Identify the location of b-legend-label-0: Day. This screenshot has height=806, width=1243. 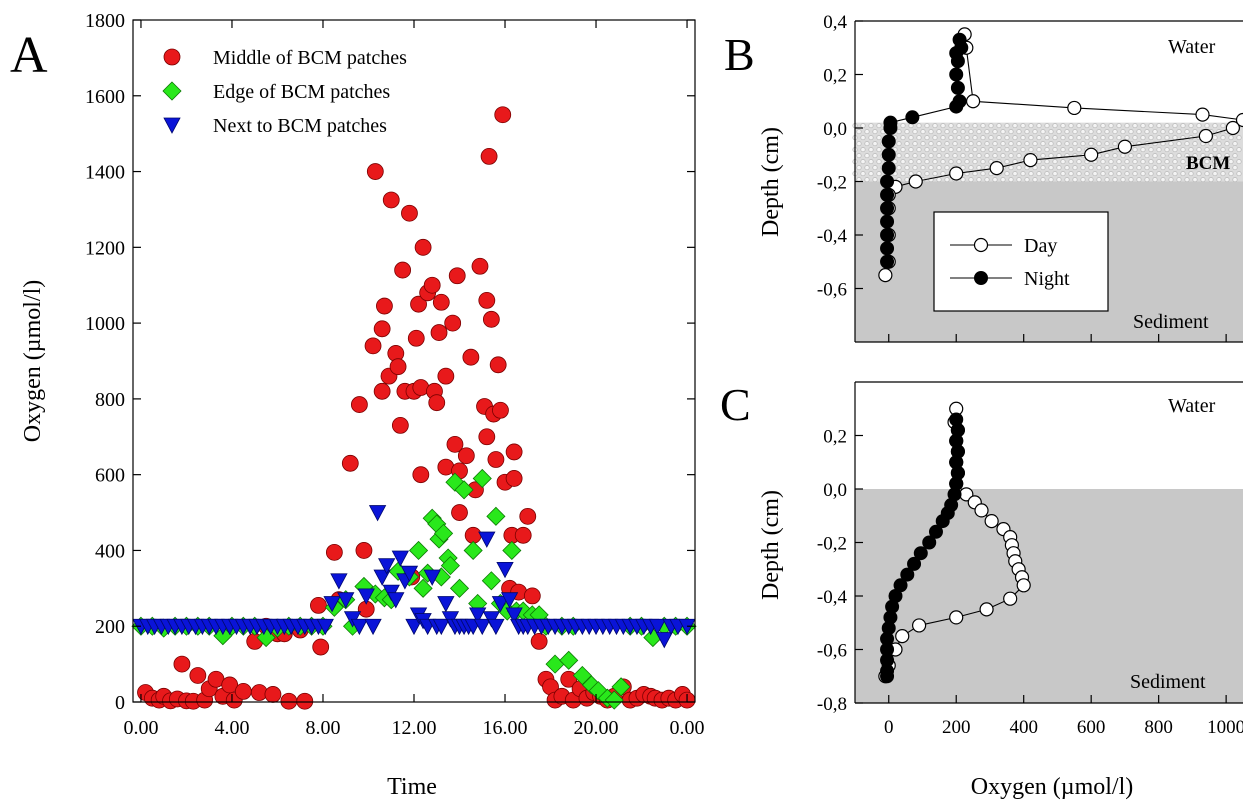
(1040, 246).